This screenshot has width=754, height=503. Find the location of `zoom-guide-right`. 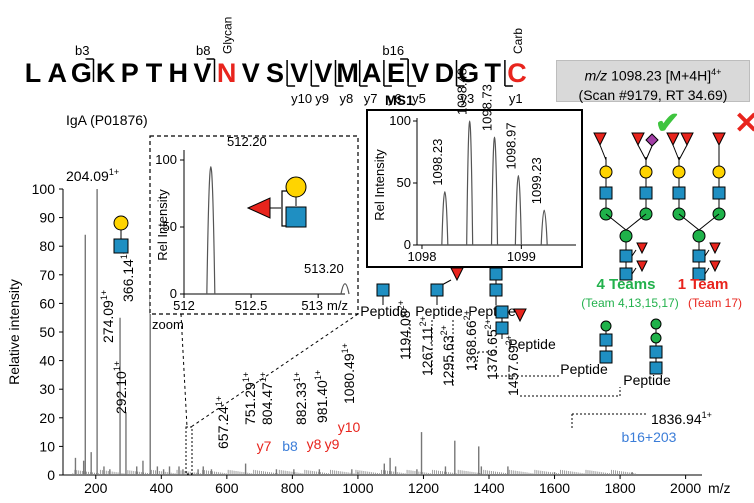

zoom-guide-right is located at coordinates (274, 370).